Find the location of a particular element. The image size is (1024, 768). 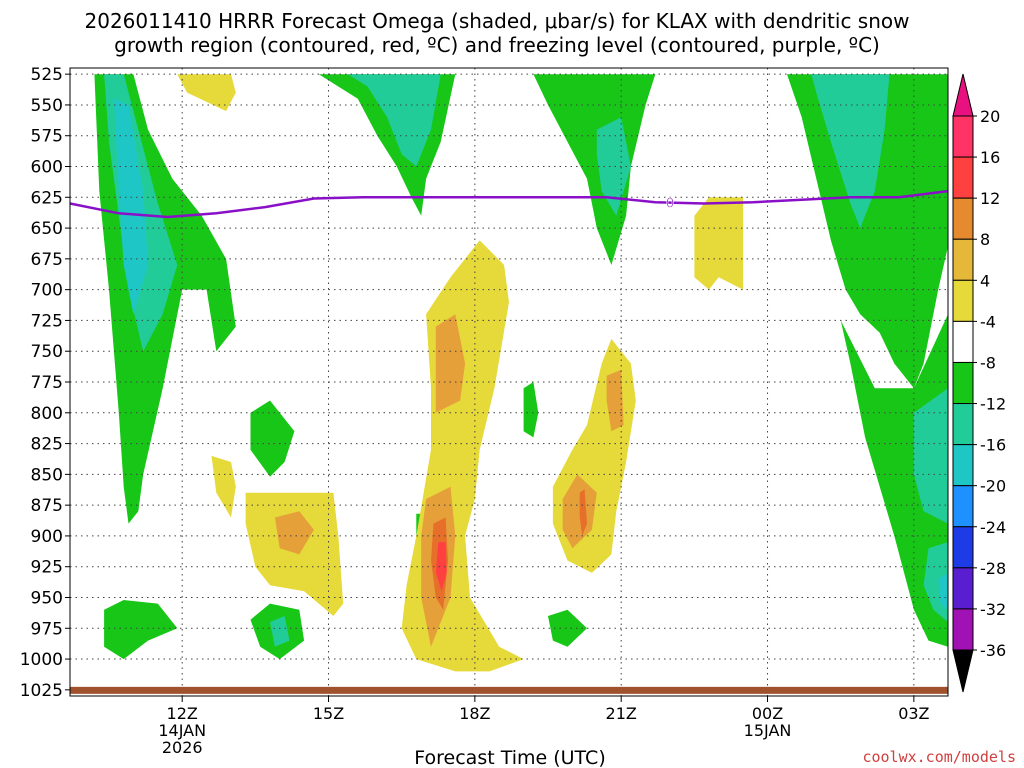

y-tick-label: 1000 is located at coordinates (41, 660).